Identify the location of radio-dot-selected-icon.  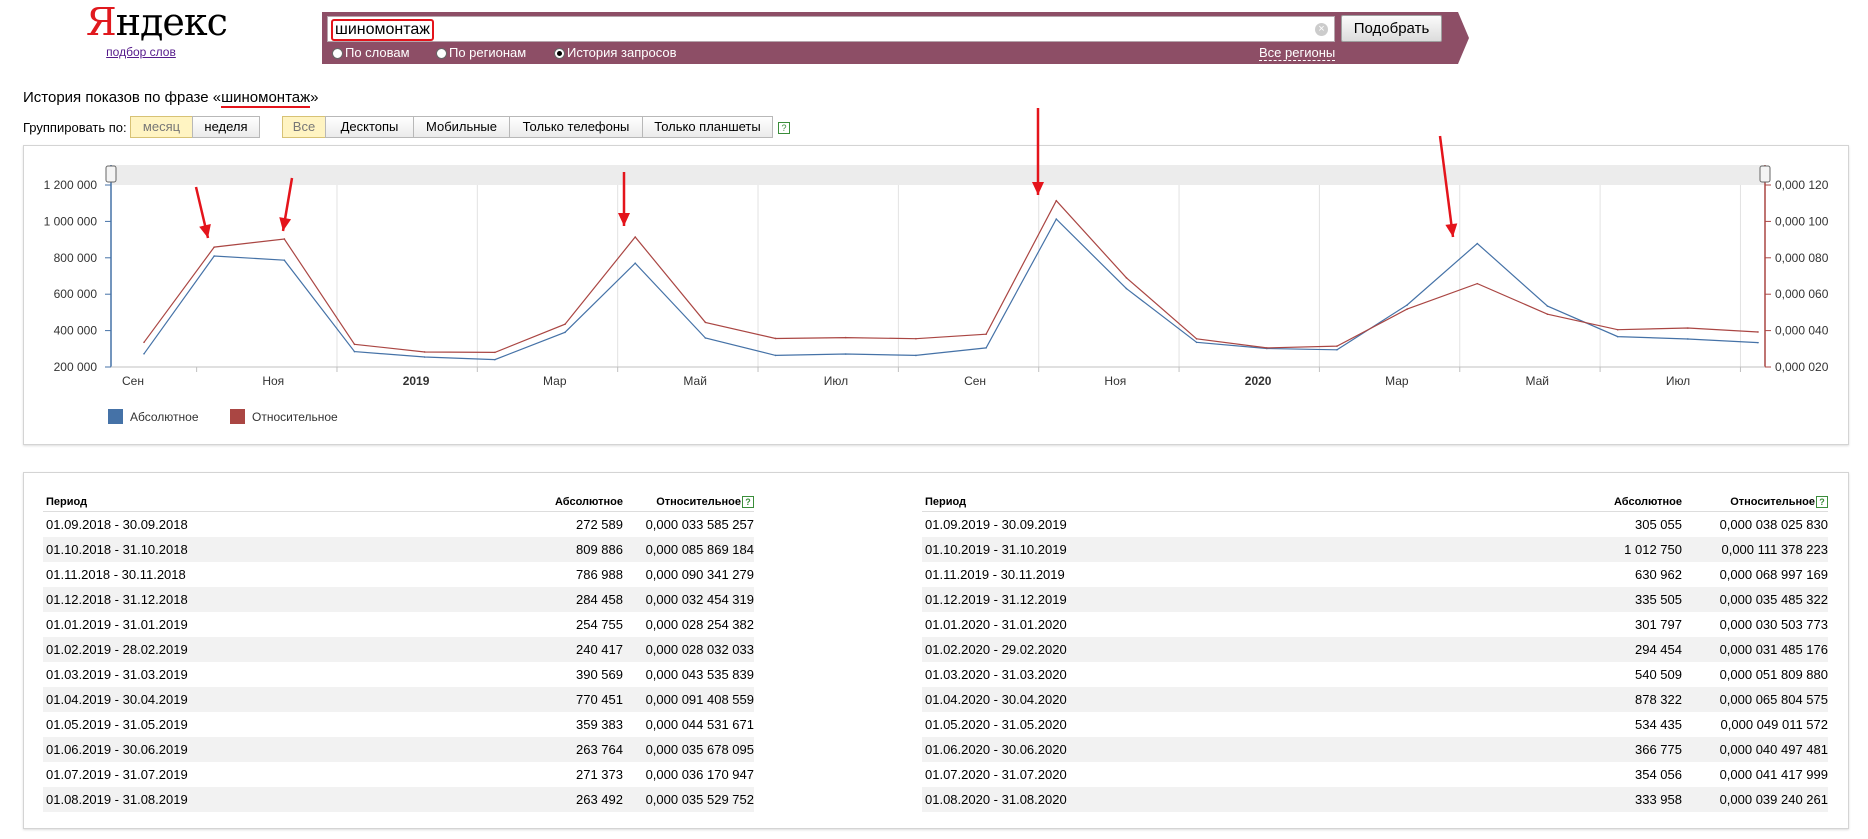
(559, 53).